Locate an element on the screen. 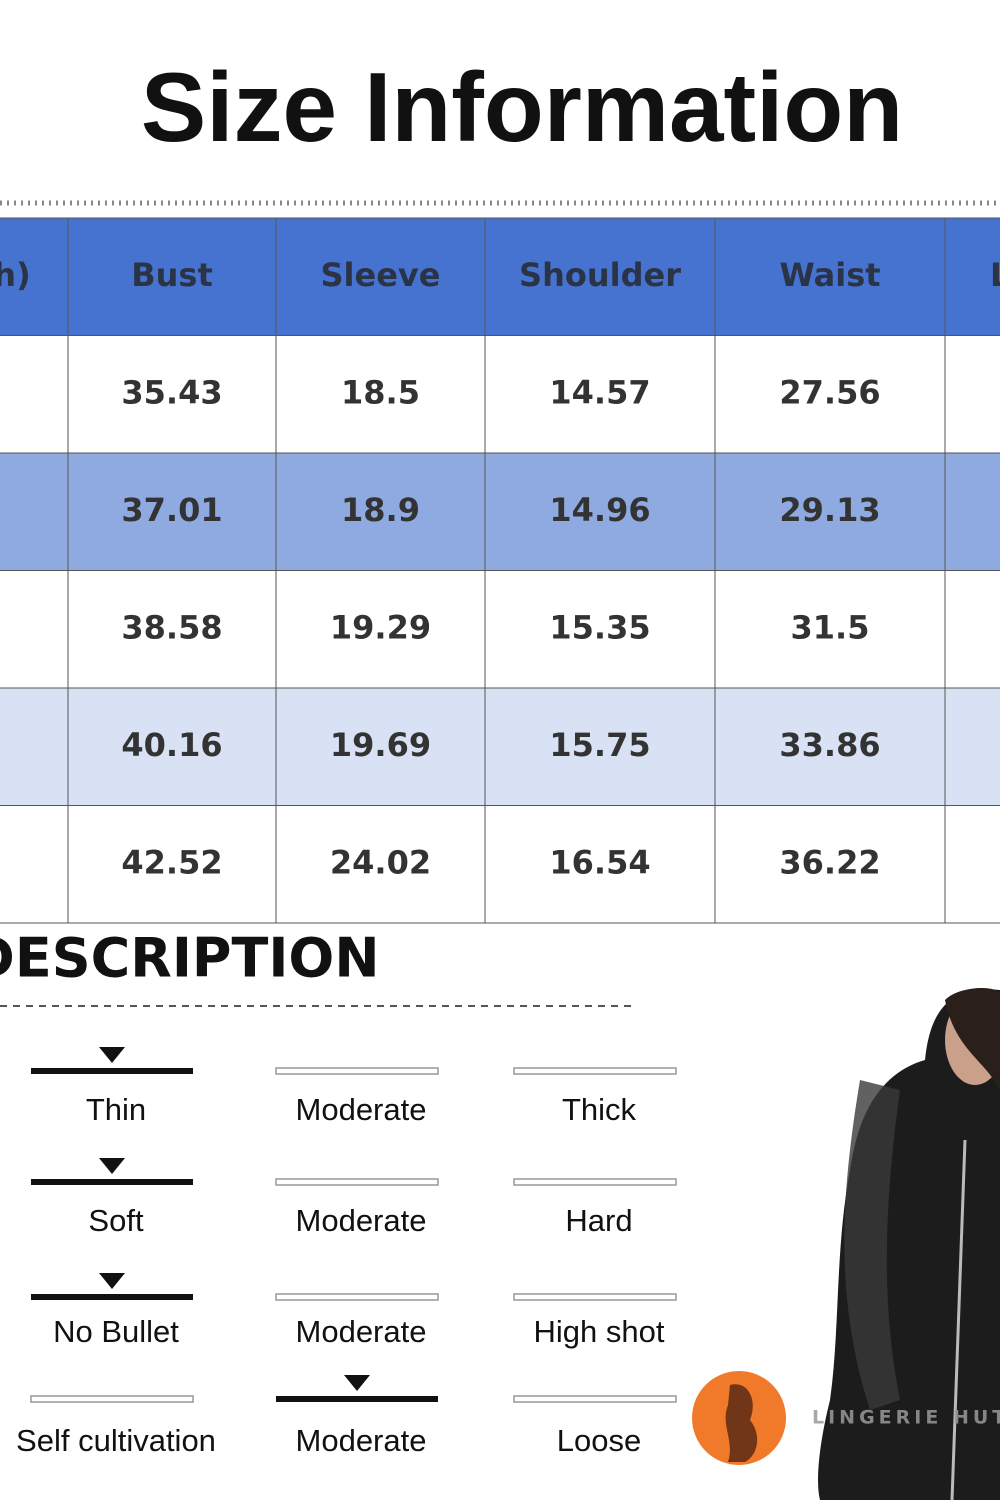  option-label: Loose is located at coordinates (599, 1440).